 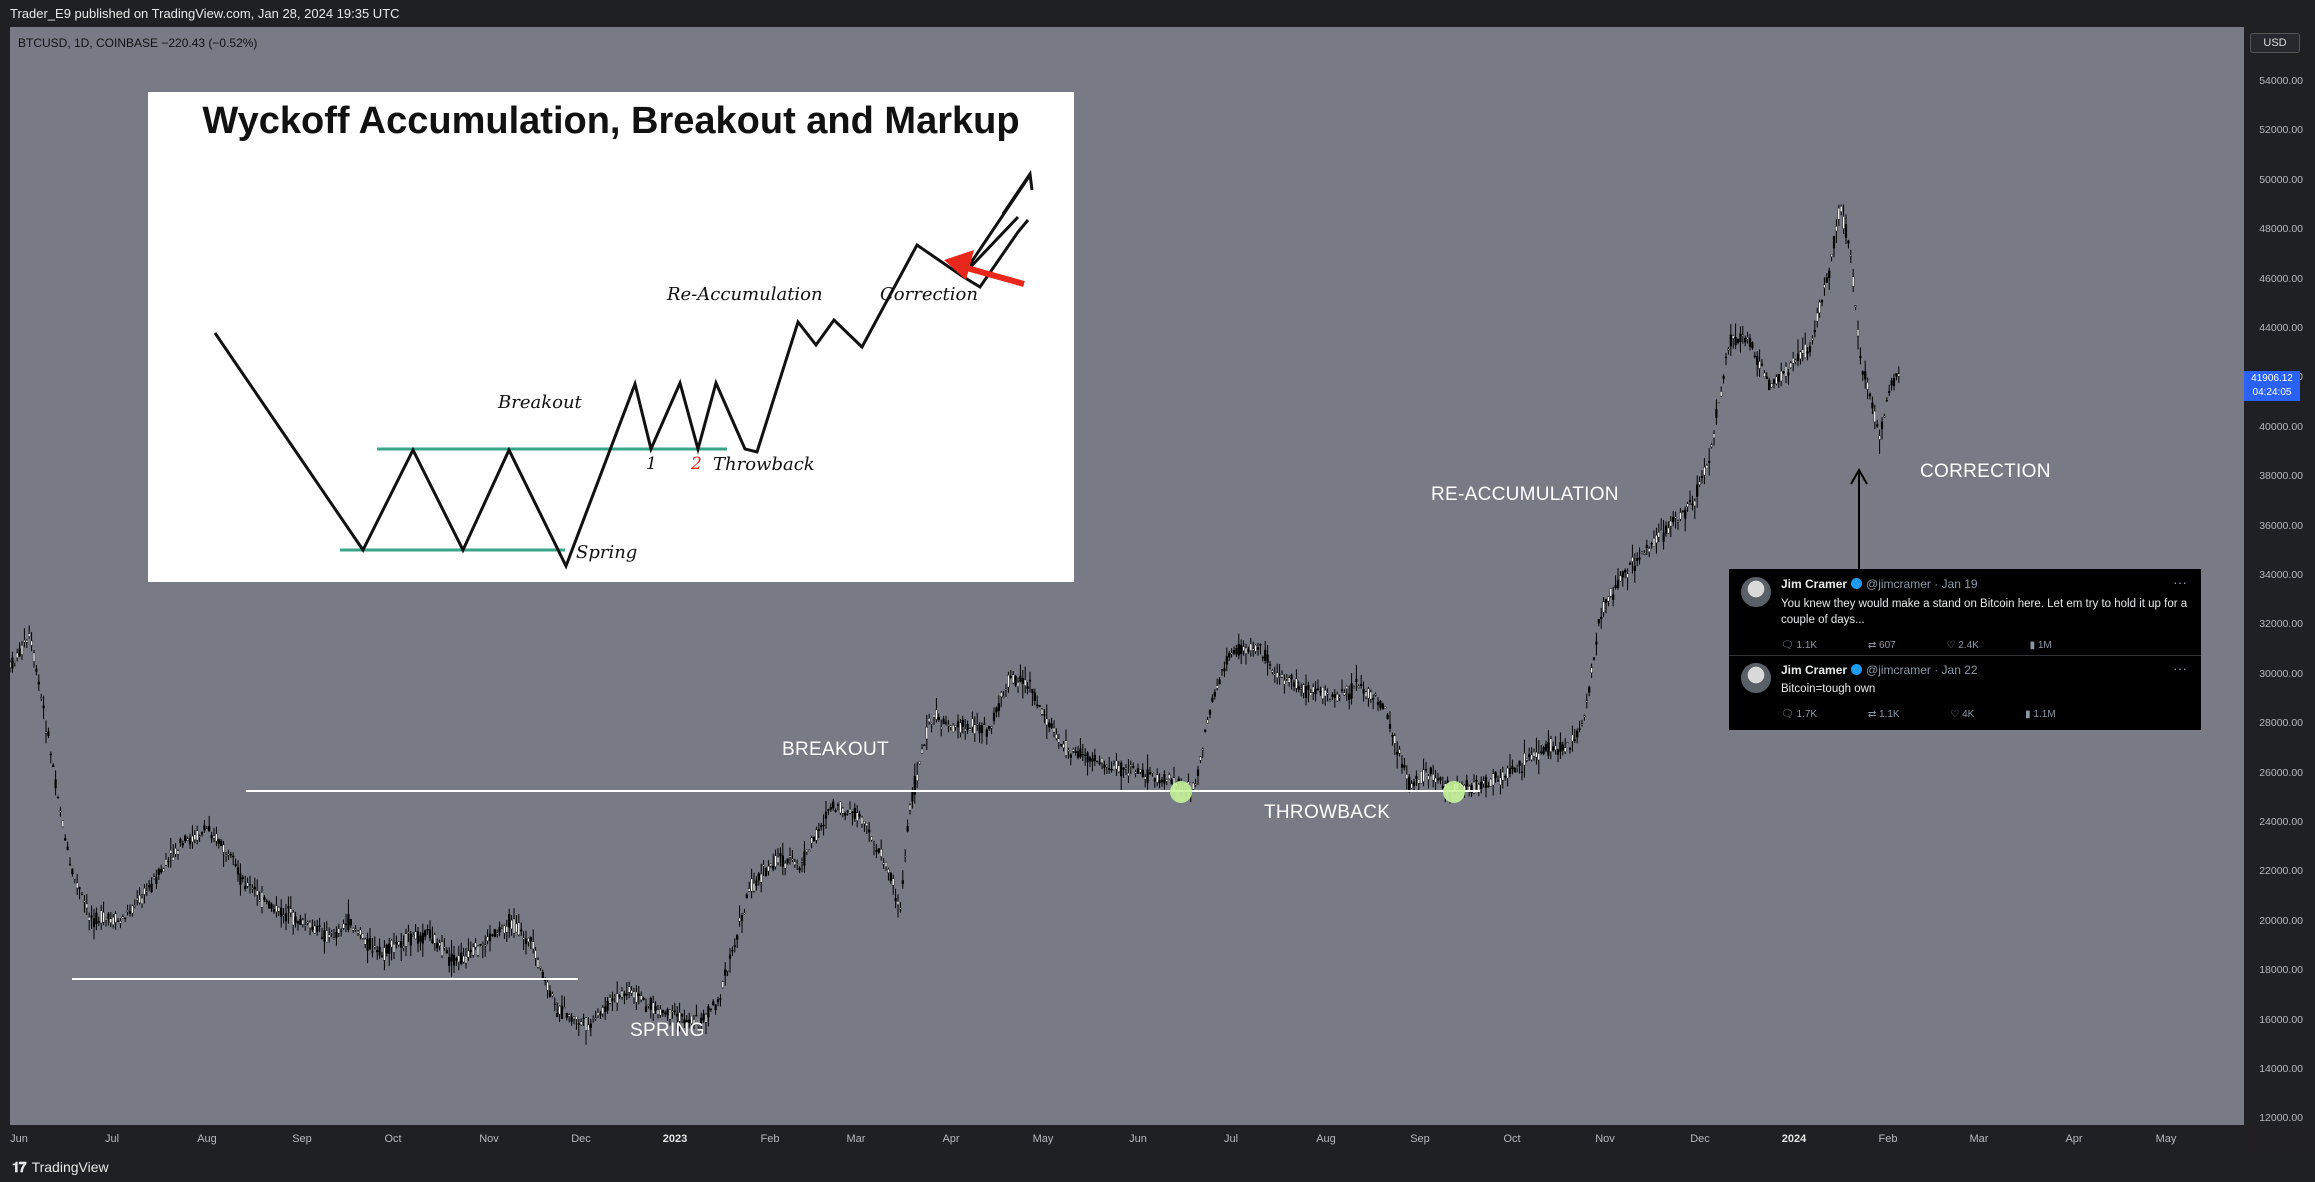 I want to click on symbol-info: BTCUSD, 1D, COINBASE −220.43 (−0.52%), so click(x=138, y=43).